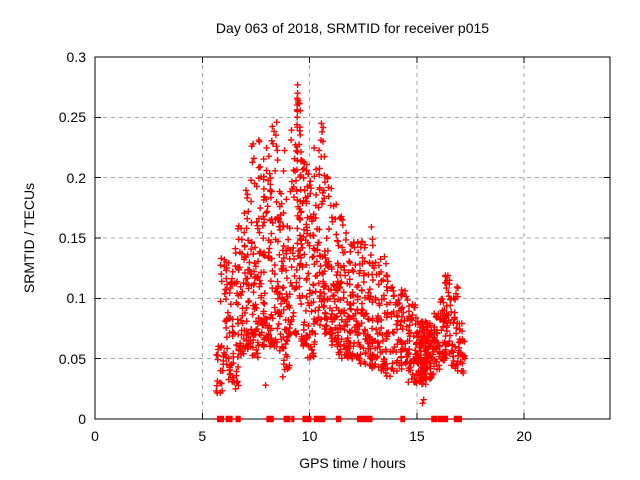 The width and height of the screenshot is (640, 480). Describe the element at coordinates (76, 177) in the screenshot. I see `y-tick-label: 0.2` at that location.